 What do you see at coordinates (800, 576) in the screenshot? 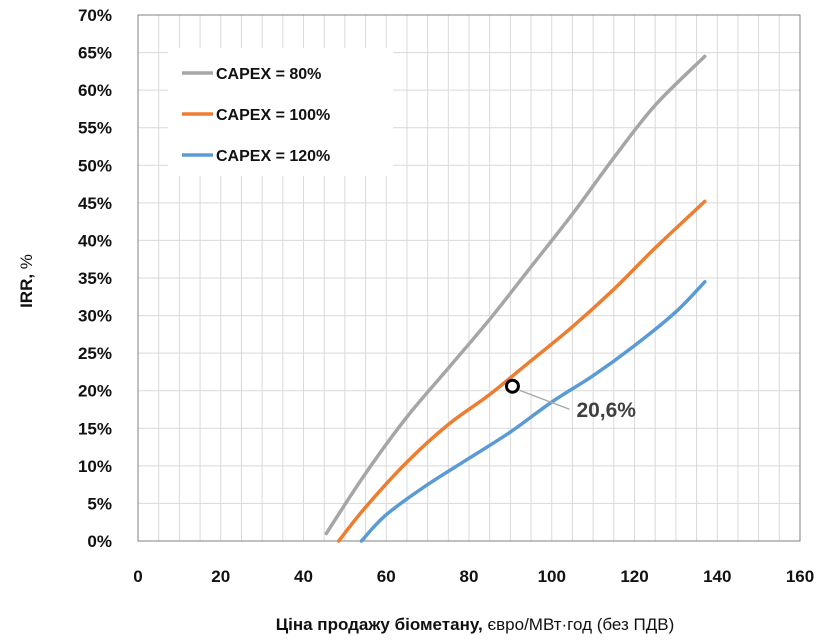
I see `x-tick-label: 160` at bounding box center [800, 576].